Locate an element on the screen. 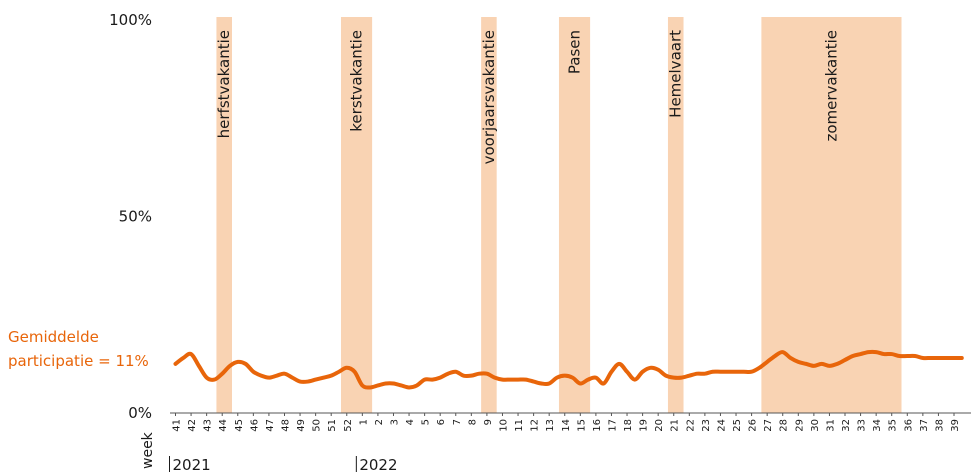  holiday-label-hemelvaart: Hemelvaart is located at coordinates (676, 74).